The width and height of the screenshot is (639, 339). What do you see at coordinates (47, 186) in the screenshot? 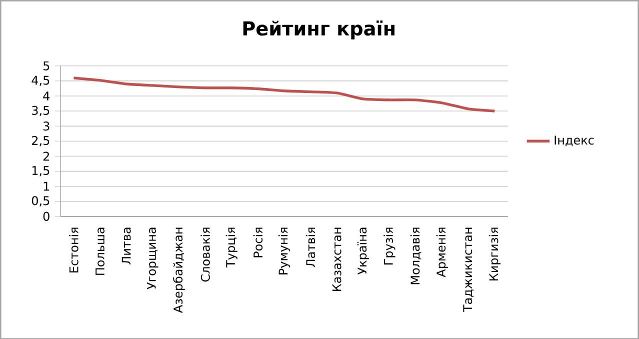
I see `y-tick-label: 1` at bounding box center [47, 186].